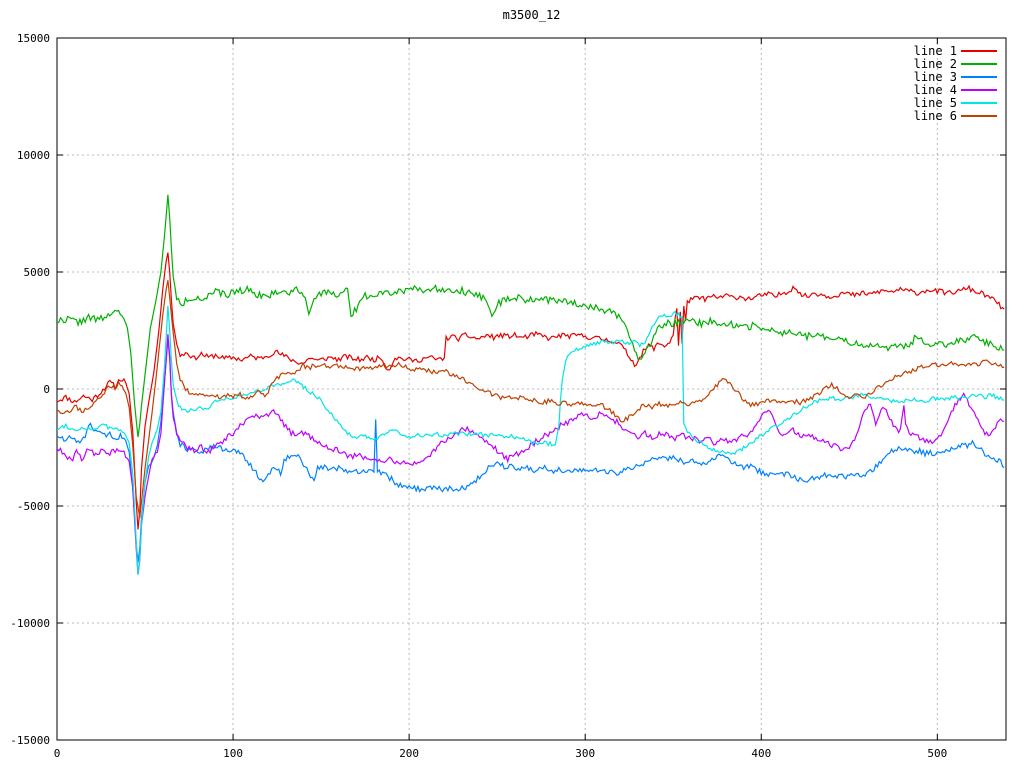 The image size is (1024, 768). What do you see at coordinates (937, 753) in the screenshot?
I see `x-axis-tick-label: 500` at bounding box center [937, 753].